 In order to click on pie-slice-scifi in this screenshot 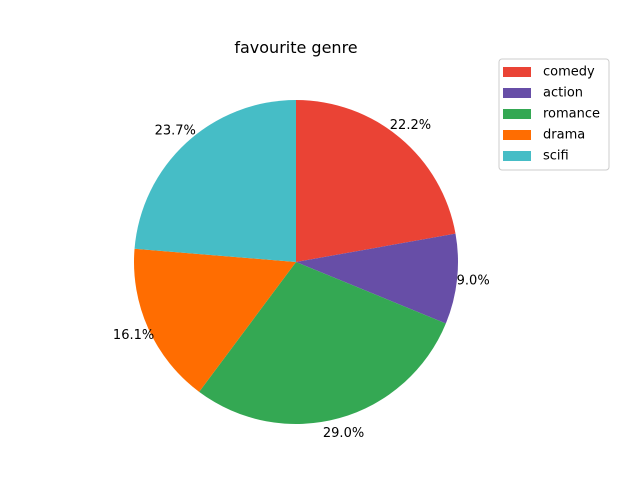, I will do `click(215, 181)`.